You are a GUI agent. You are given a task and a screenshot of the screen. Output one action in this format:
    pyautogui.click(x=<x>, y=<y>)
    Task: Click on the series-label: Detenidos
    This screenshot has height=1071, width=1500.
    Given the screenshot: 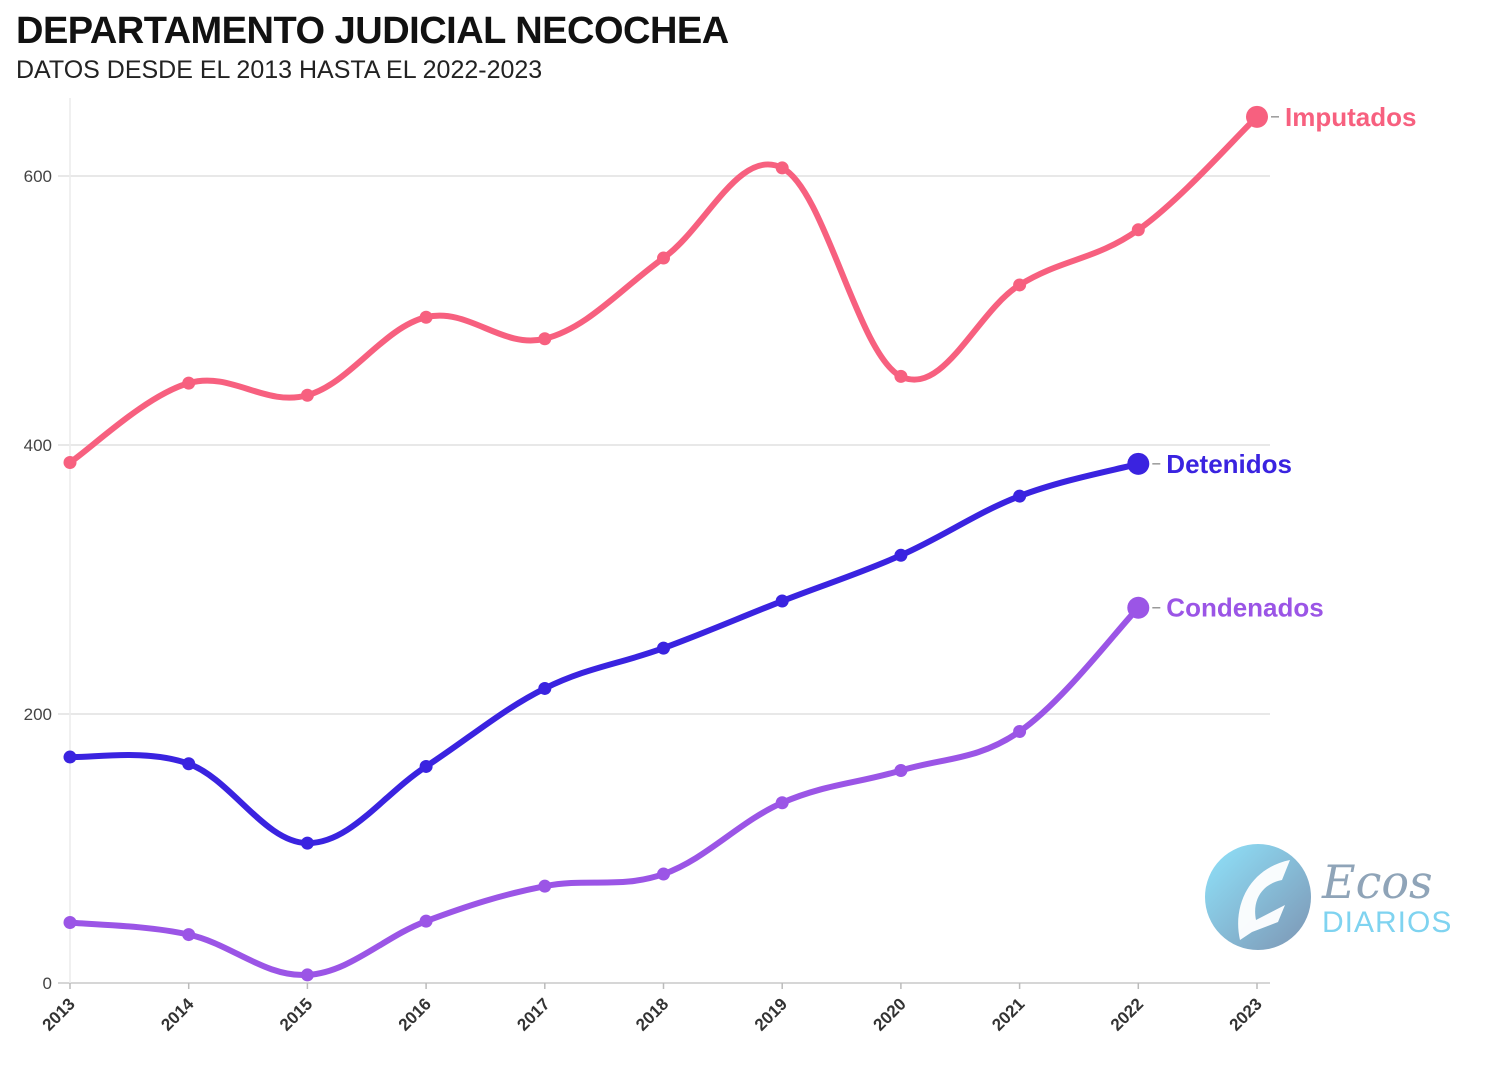 What is the action you would take?
    pyautogui.click(x=1229, y=464)
    